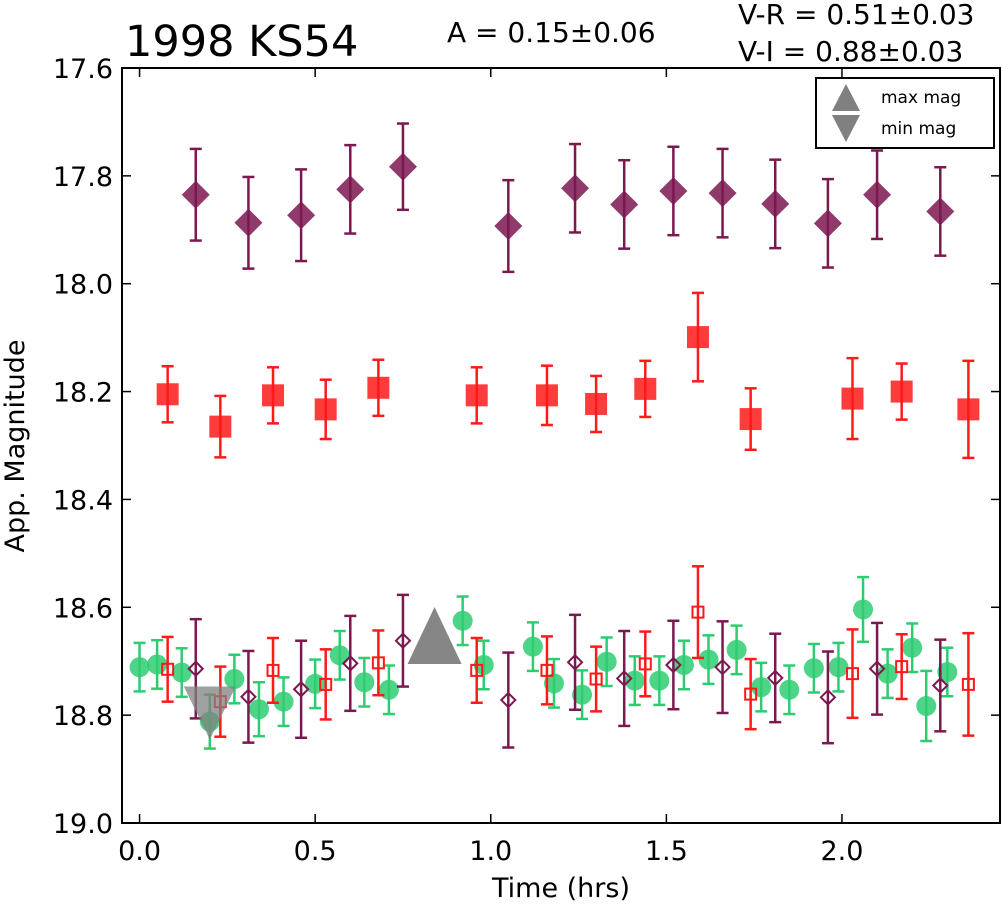  I want to click on y-tick-label: 17.8, so click(83, 177).